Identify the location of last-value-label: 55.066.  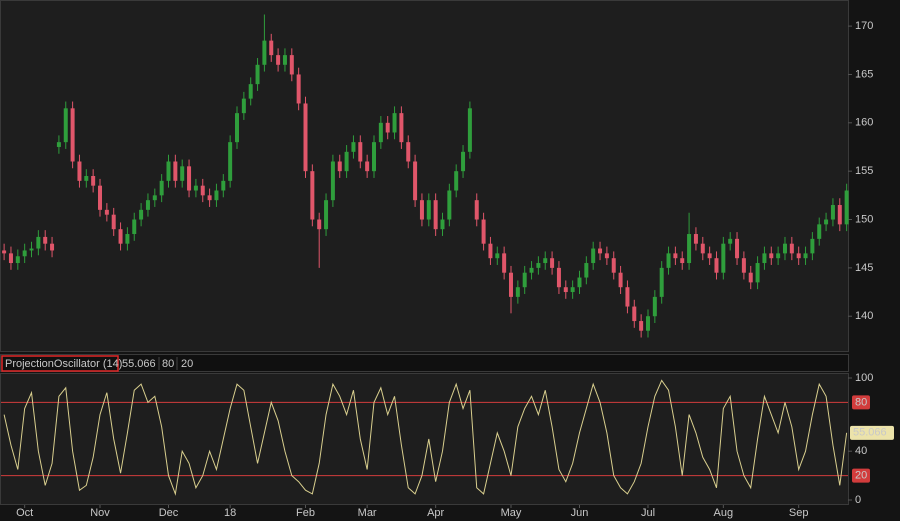
(870, 433).